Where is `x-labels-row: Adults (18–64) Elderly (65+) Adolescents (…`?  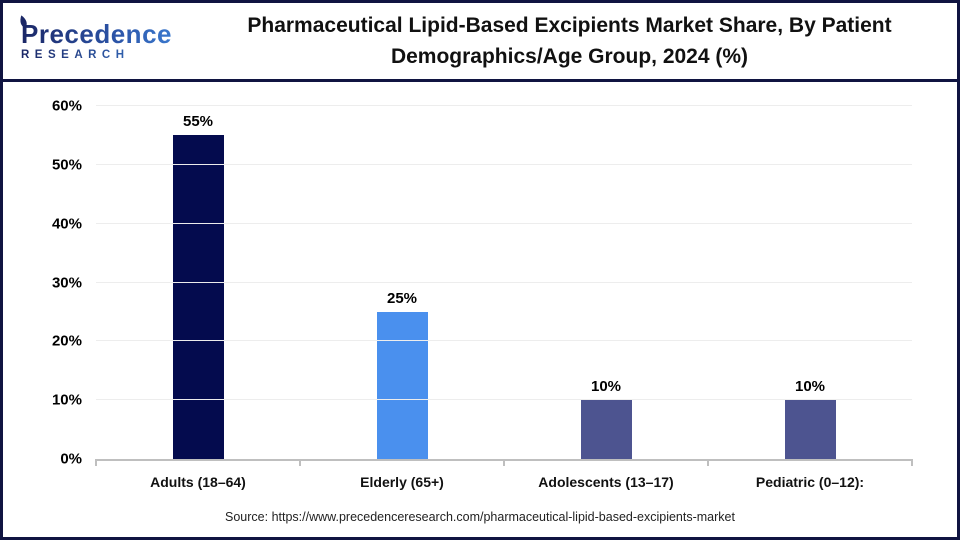 x-labels-row: Adults (18–64) Elderly (65+) Adolescents (… is located at coordinates (504, 482).